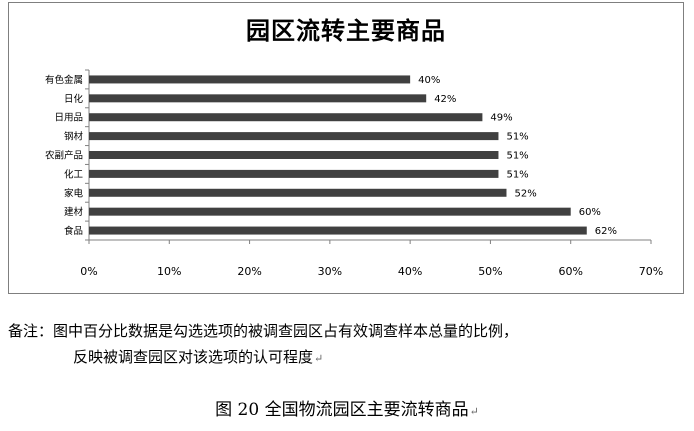  I want to click on data-label: 49%, so click(501, 118).